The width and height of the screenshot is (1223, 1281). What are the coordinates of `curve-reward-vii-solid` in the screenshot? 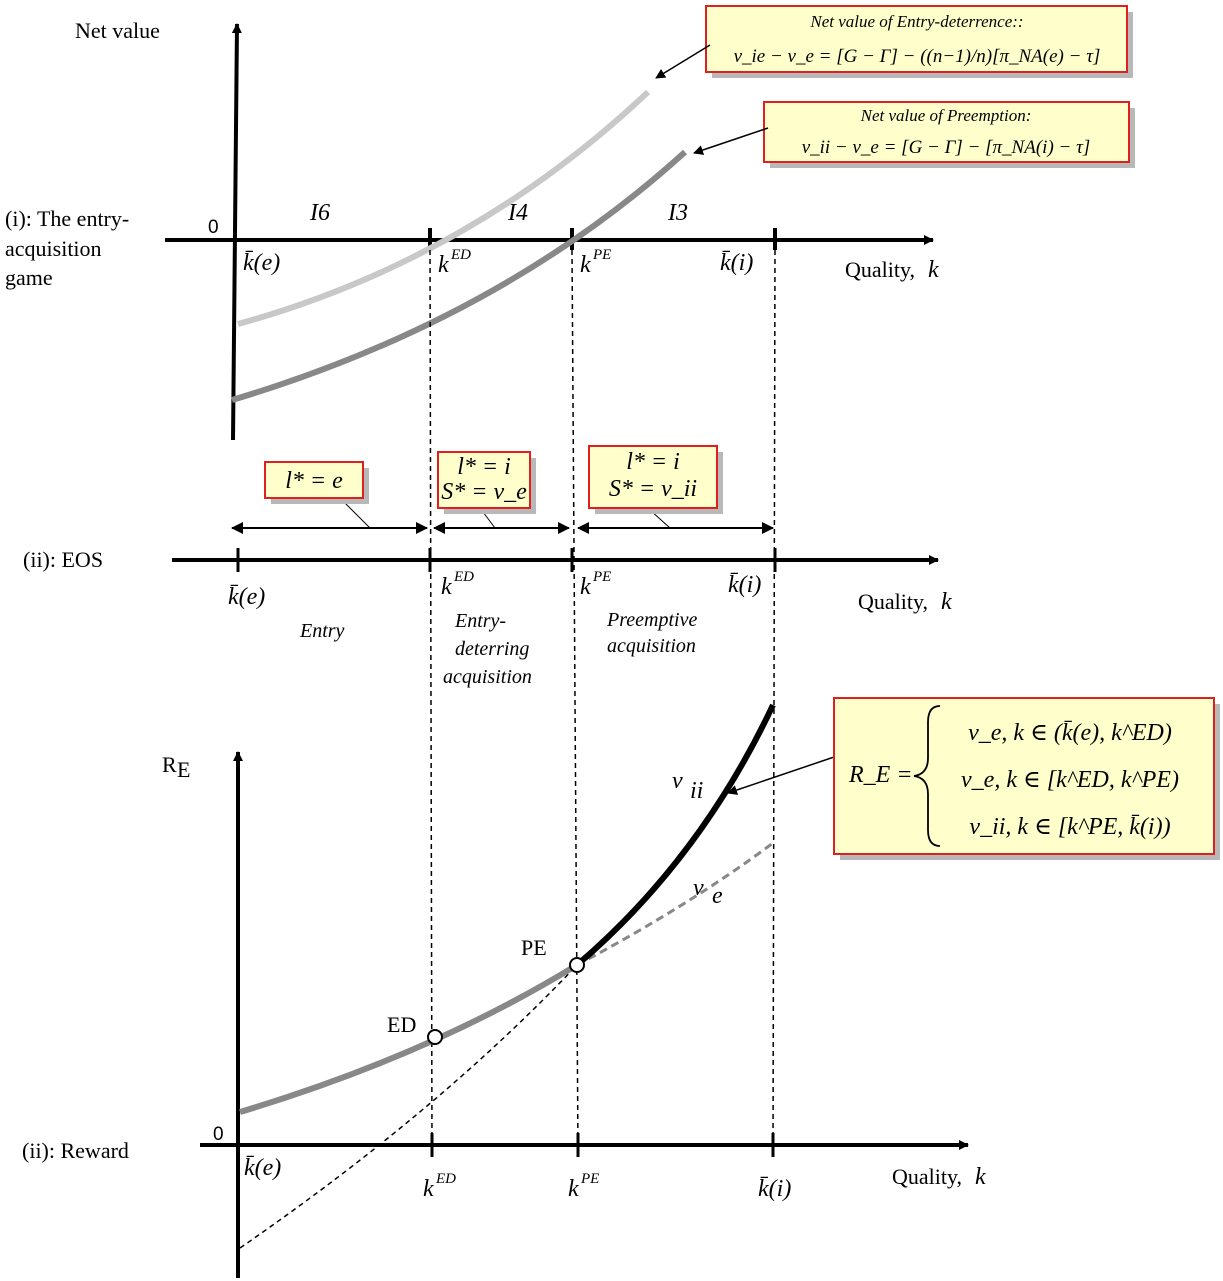 It's located at (675, 835).